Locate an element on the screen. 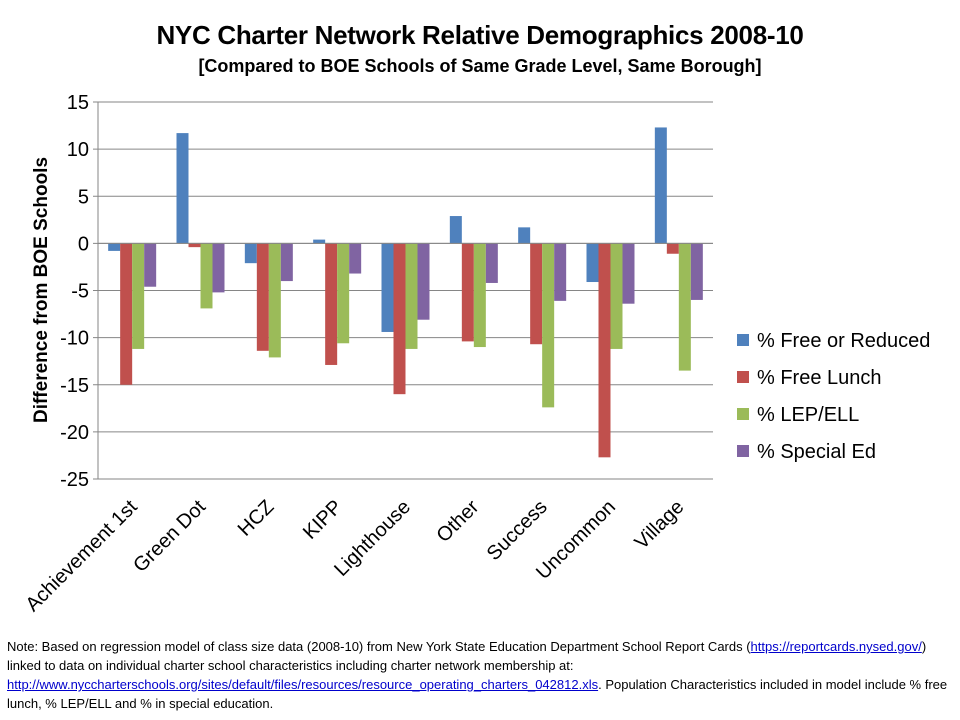  legend-label: % Free or Reduced is located at coordinates (843, 341).